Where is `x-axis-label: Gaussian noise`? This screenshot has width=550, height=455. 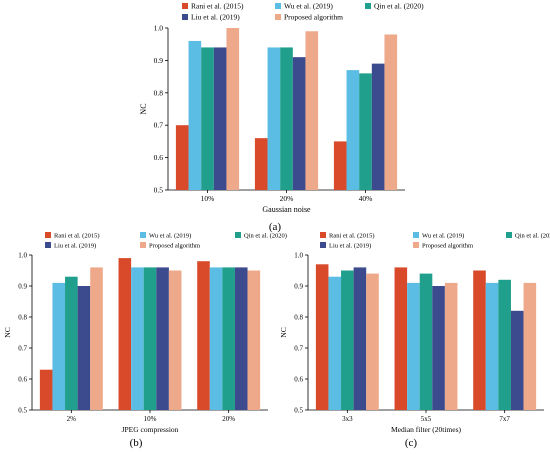 x-axis-label: Gaussian noise is located at coordinates (286, 209).